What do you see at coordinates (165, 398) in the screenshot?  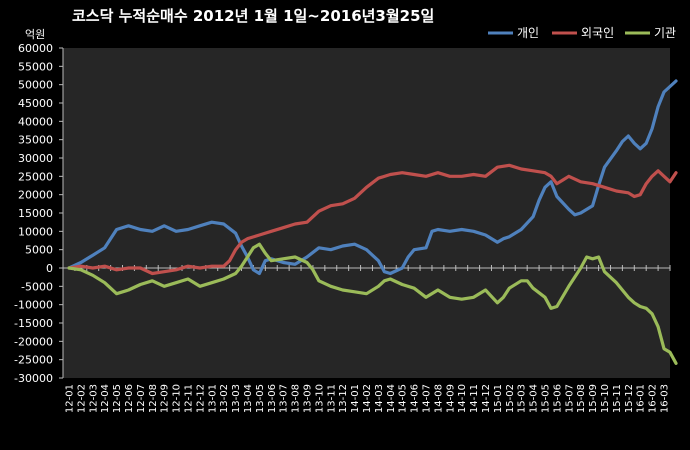 I see `x-tick-label: 12-09` at bounding box center [165, 398].